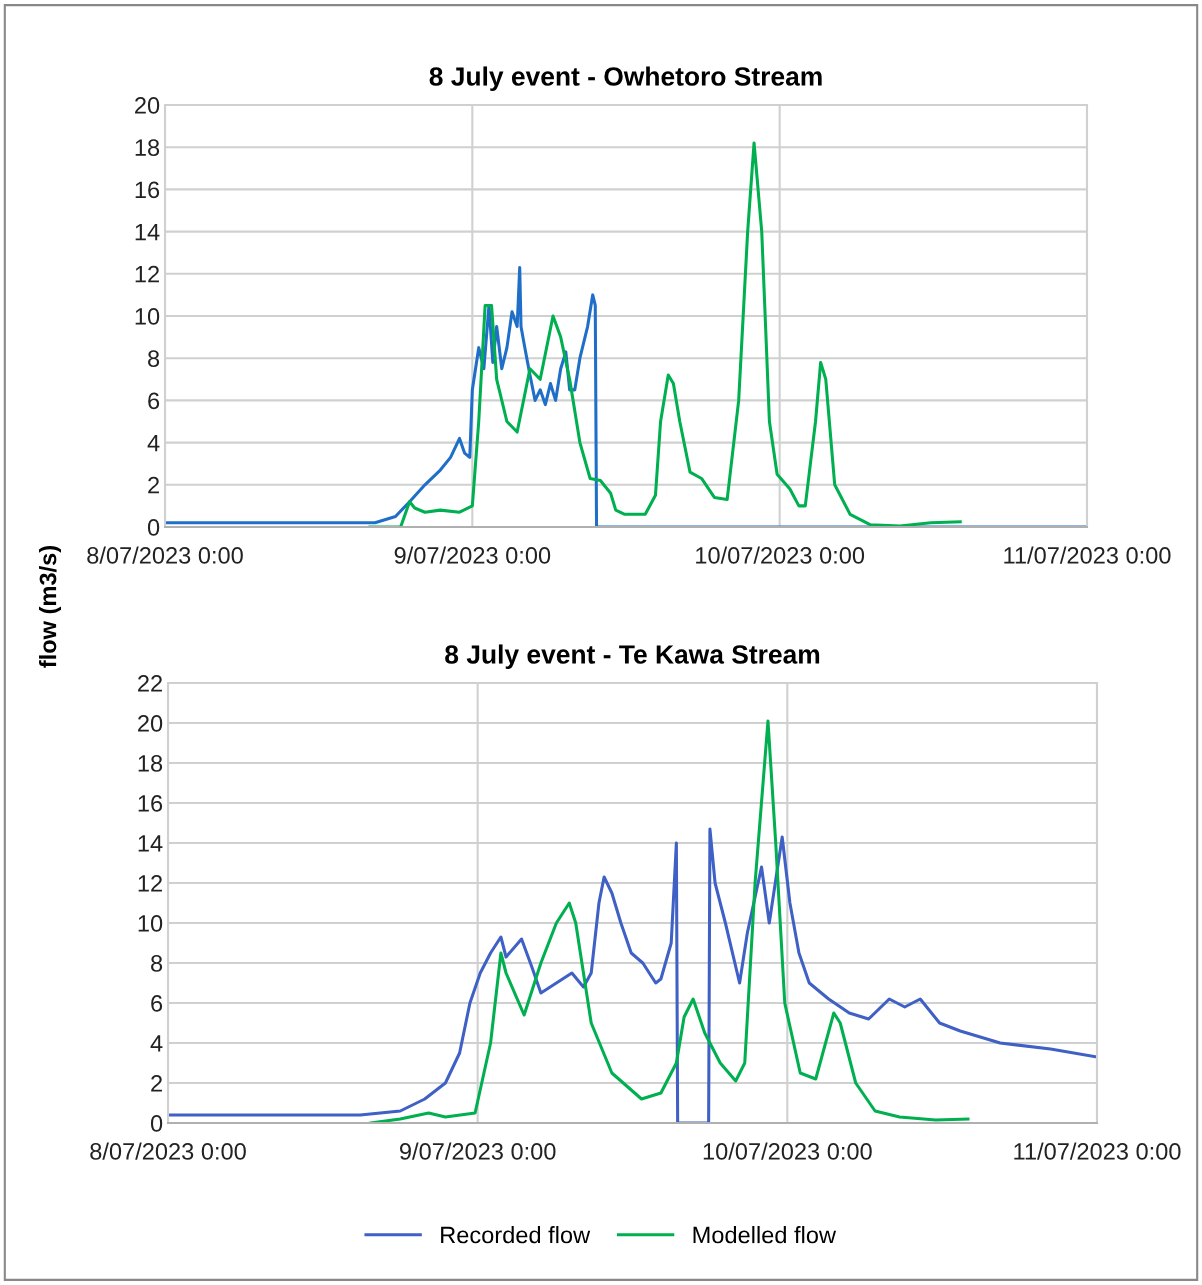 The height and width of the screenshot is (1285, 1202). Describe the element at coordinates (632, 657) in the screenshot. I see `chart-title: 8 July event - Te Kawa Stream` at that location.